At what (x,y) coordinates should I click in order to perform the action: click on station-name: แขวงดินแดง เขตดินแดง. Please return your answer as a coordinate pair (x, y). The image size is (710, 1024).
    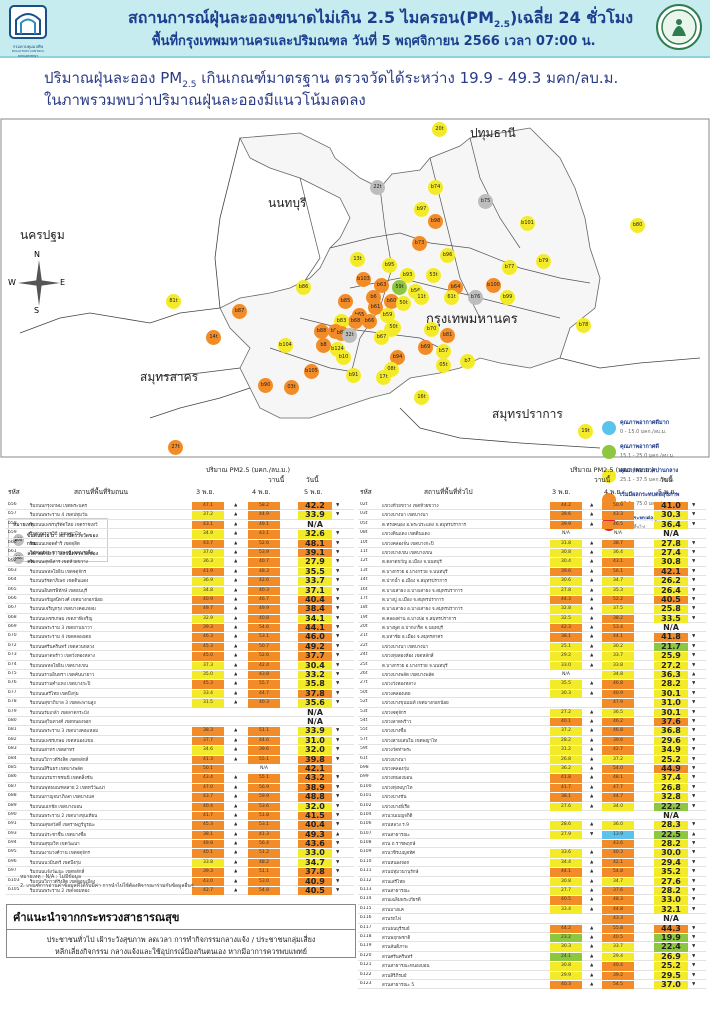
    Looking at the image, I should click on (406, 535).